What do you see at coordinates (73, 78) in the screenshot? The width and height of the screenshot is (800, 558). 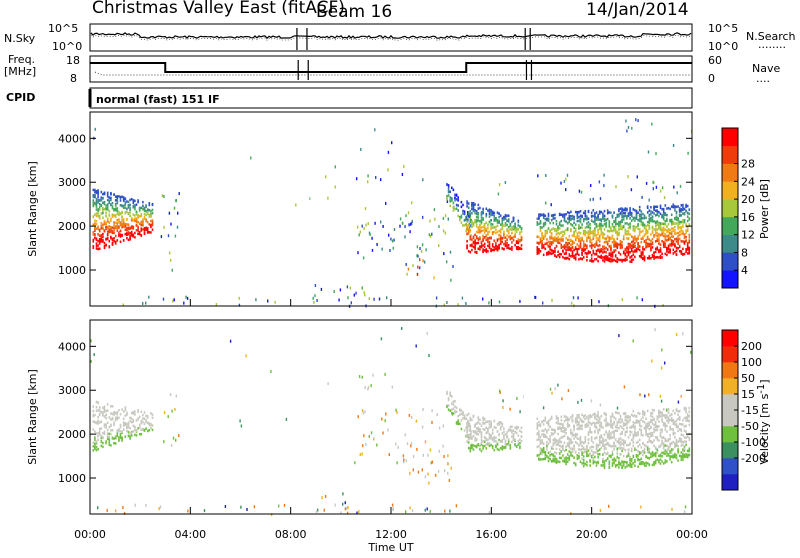 I see `freq-tick-left-bottom: 8` at bounding box center [73, 78].